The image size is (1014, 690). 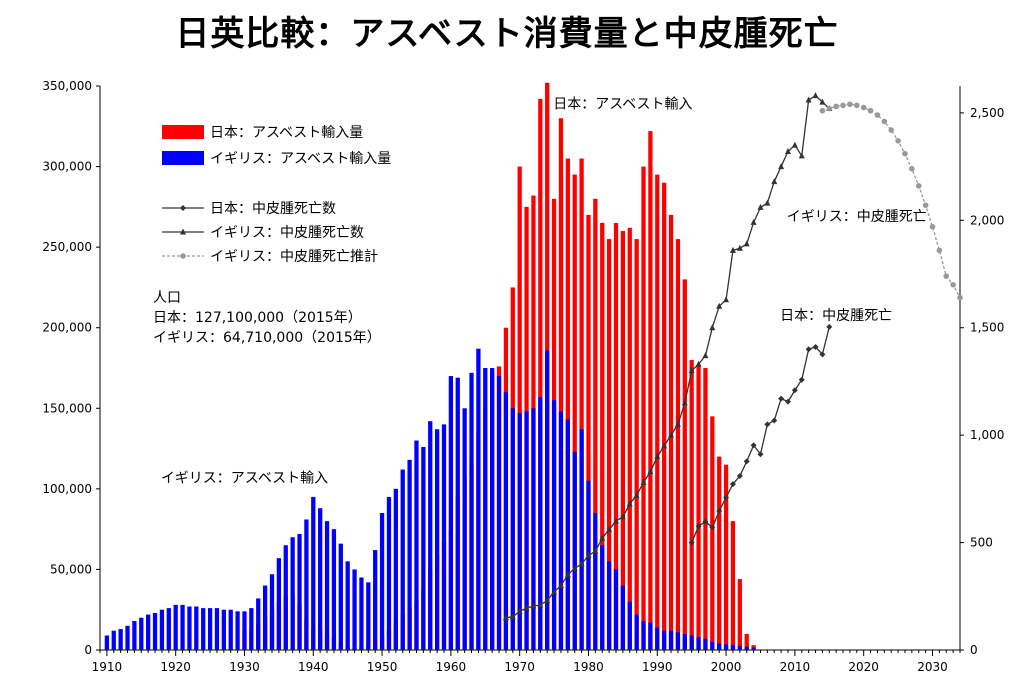 I want to click on legend-label-0: 日本：アスベスト輸入量, so click(x=286, y=133).